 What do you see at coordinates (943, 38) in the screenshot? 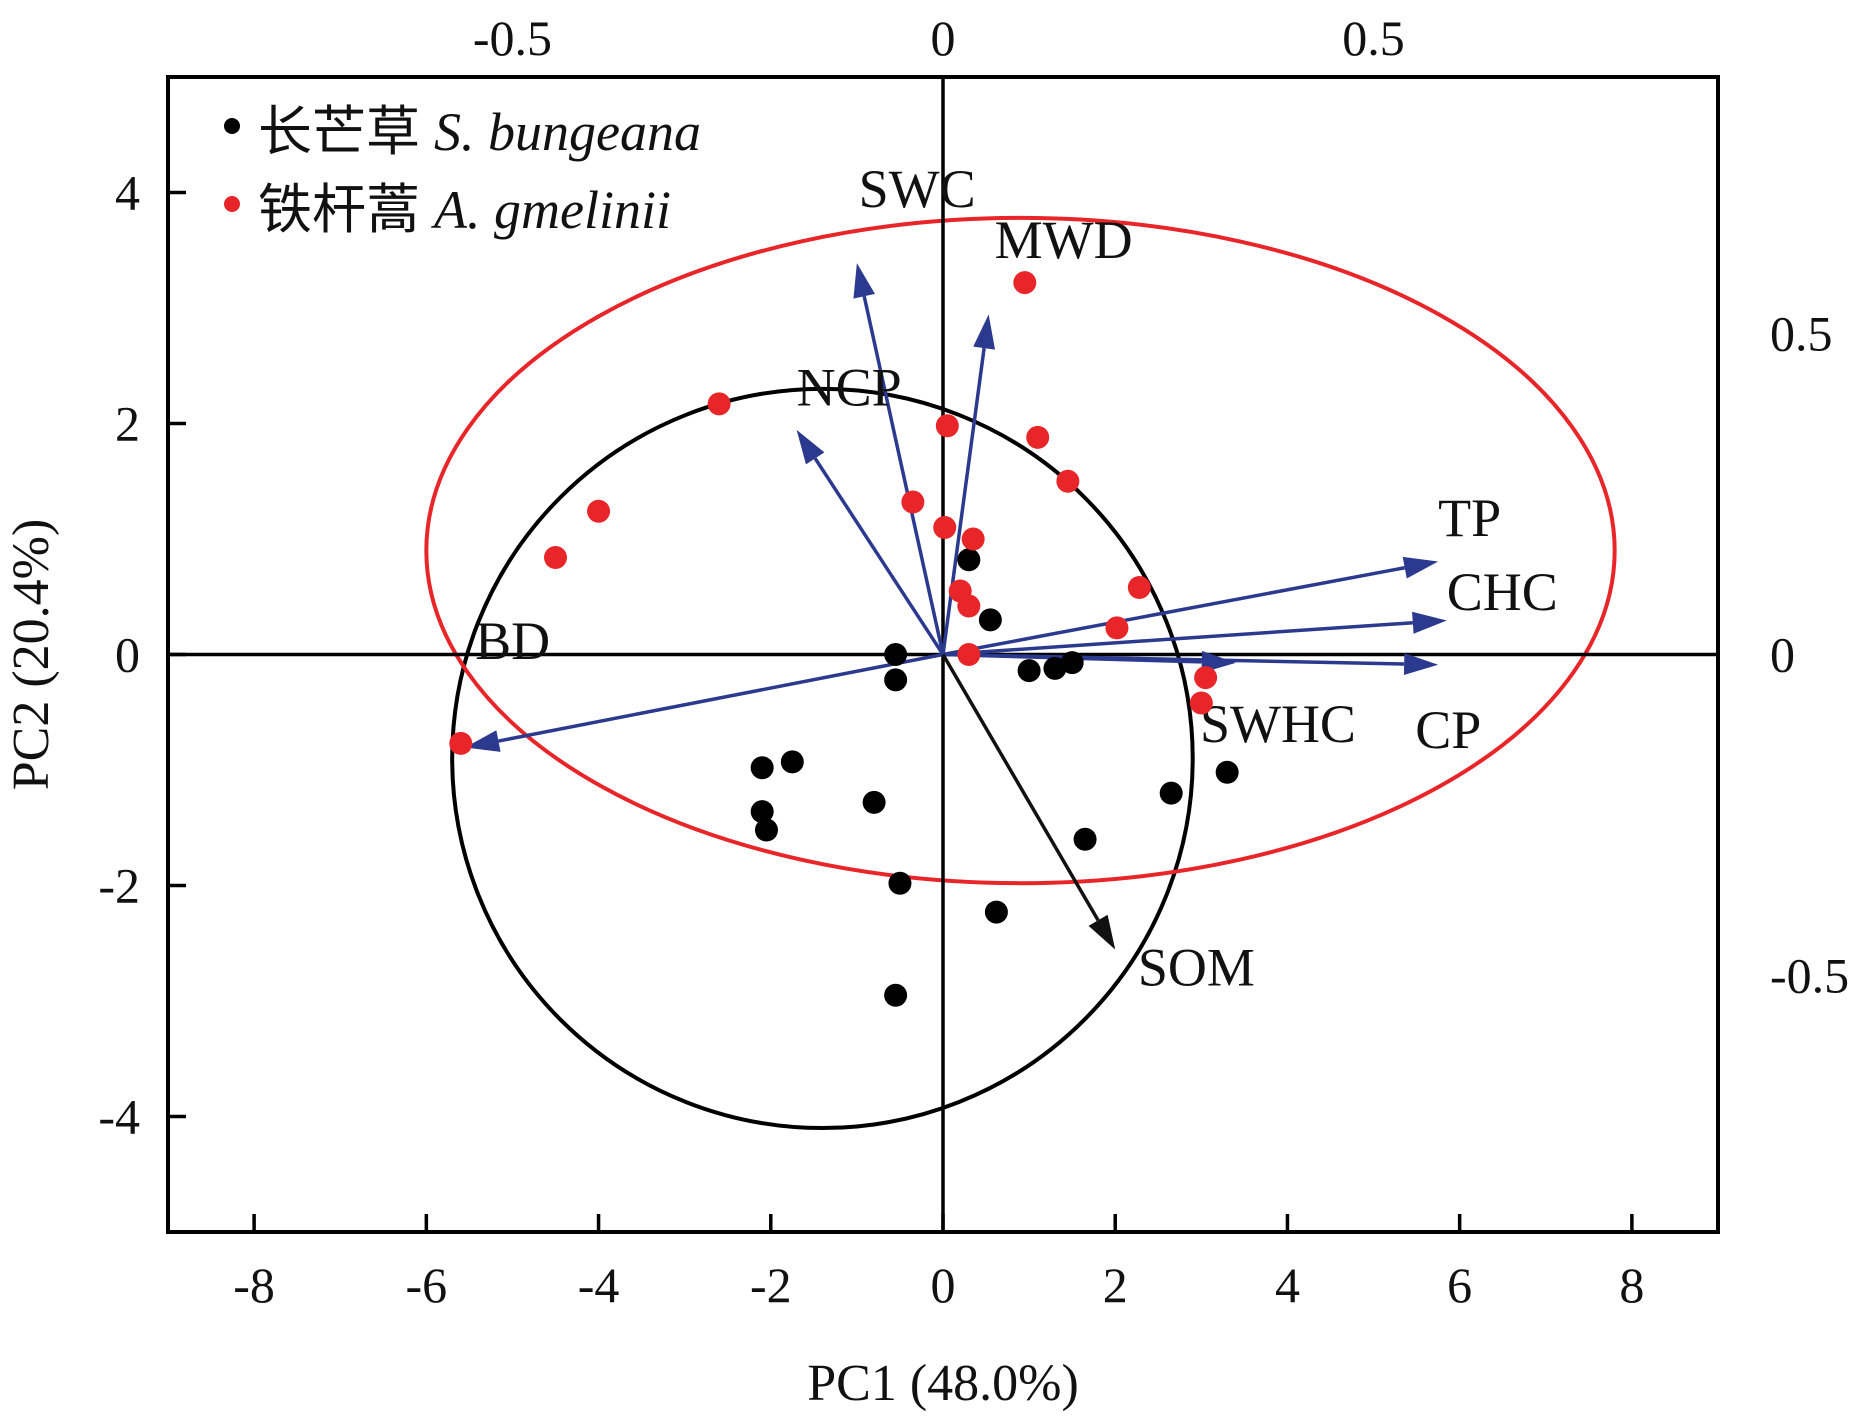
I see `top-tick-label: 0` at bounding box center [943, 38].